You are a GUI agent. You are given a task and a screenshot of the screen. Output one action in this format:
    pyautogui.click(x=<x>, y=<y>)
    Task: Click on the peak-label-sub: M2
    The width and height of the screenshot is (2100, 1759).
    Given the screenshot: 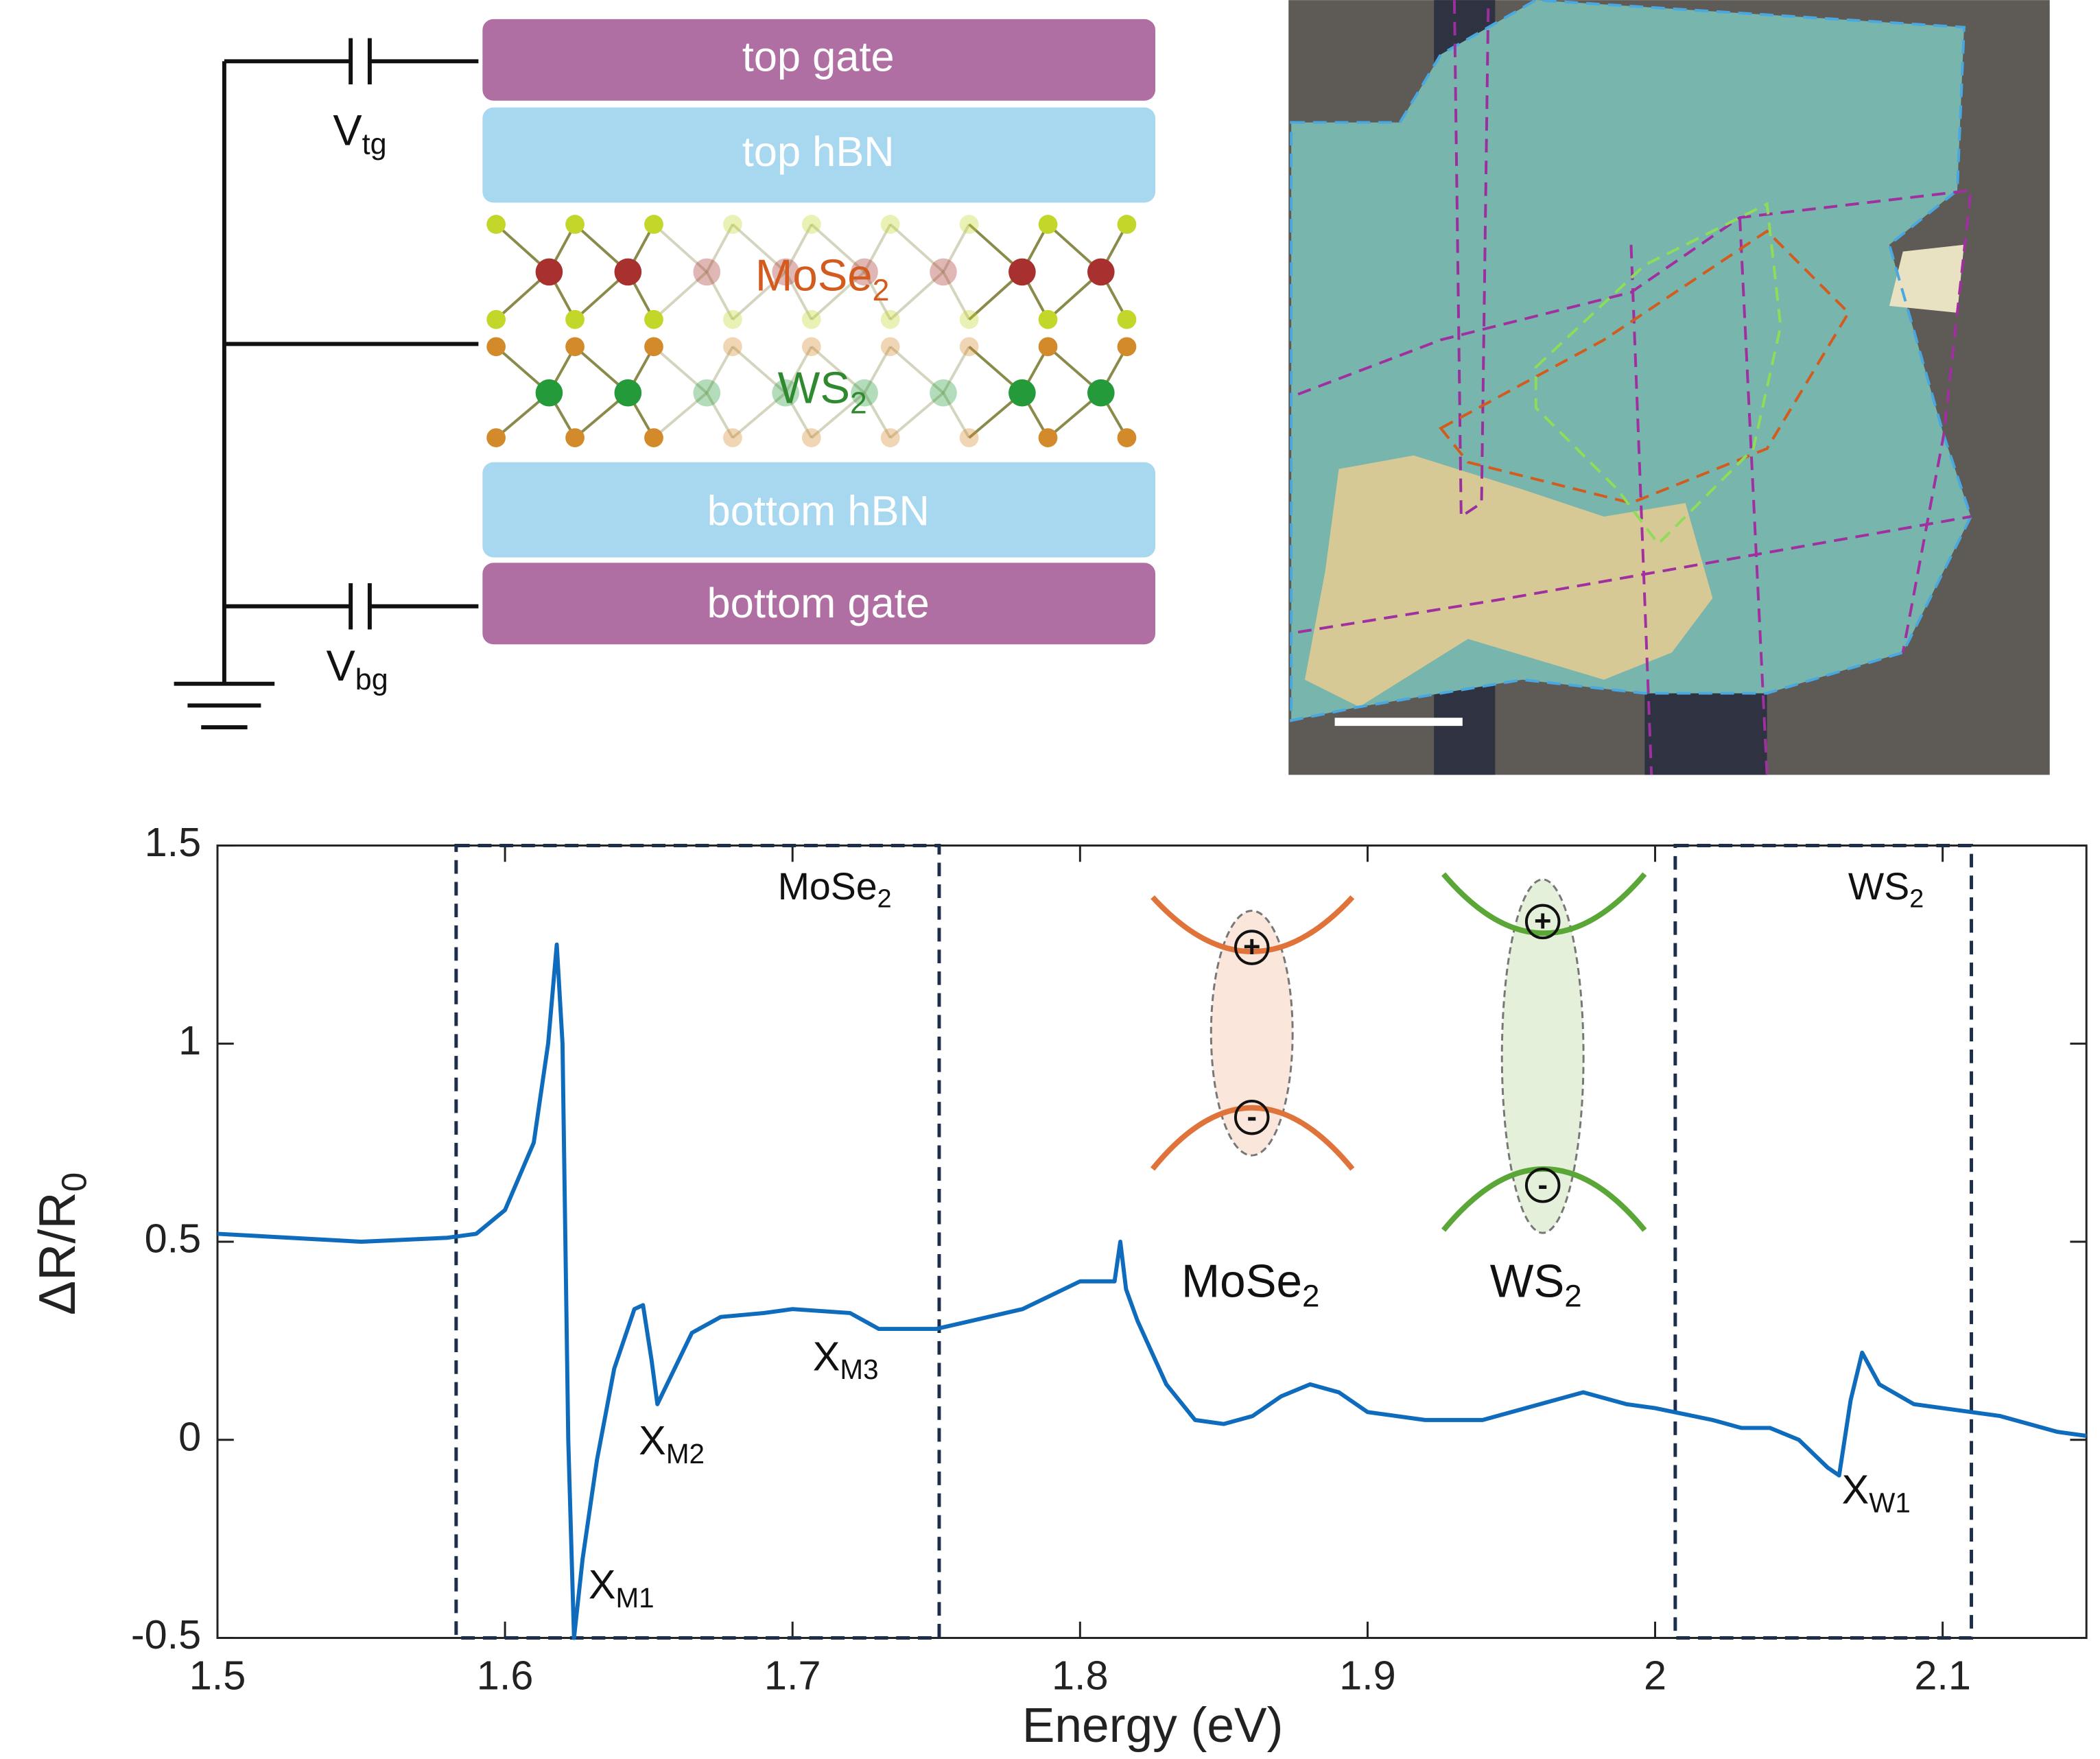 What is the action you would take?
    pyautogui.click(x=685, y=1454)
    